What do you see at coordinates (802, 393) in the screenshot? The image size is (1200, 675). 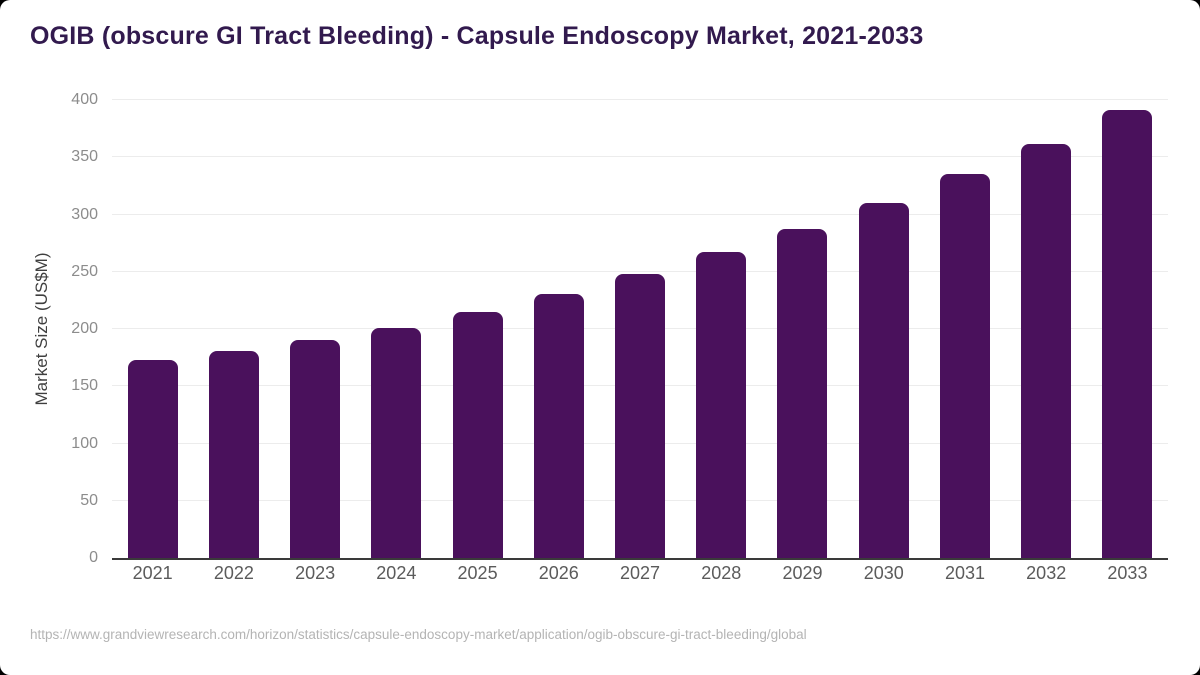 I see `bar-2029` at bounding box center [802, 393].